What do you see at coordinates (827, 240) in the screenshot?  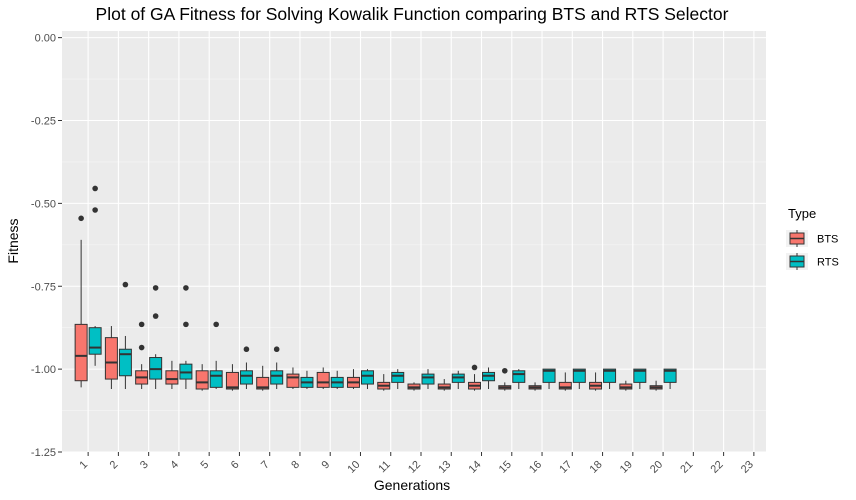 I see `legend-label-bts: BTS` at bounding box center [827, 240].